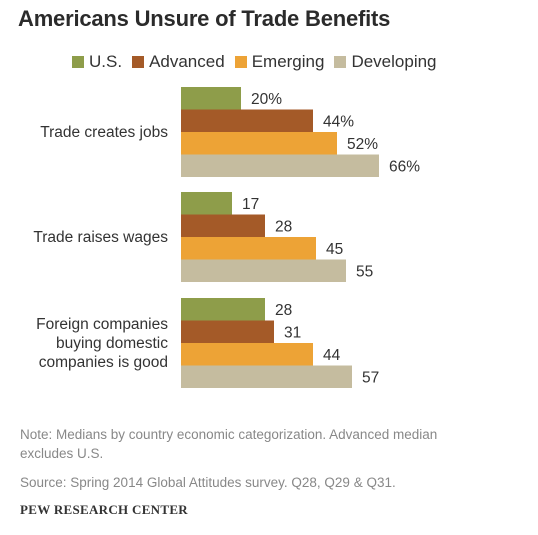 This screenshot has height=535, width=538. Describe the element at coordinates (104, 509) in the screenshot. I see `credit-logo: PEW RESEARCH CENTER` at that location.